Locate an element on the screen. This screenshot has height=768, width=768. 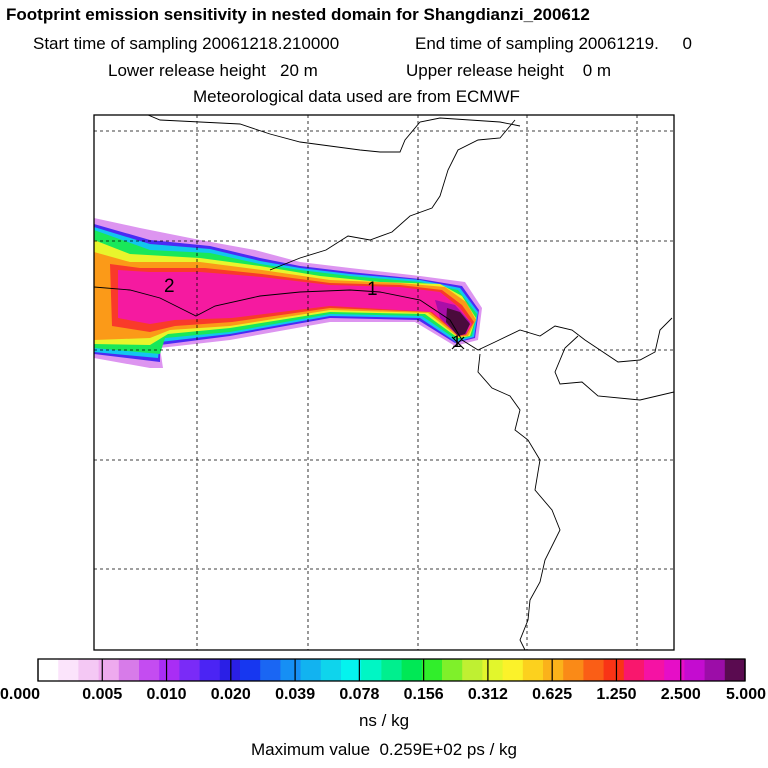
coastline-south is located at coordinates (519, 501).